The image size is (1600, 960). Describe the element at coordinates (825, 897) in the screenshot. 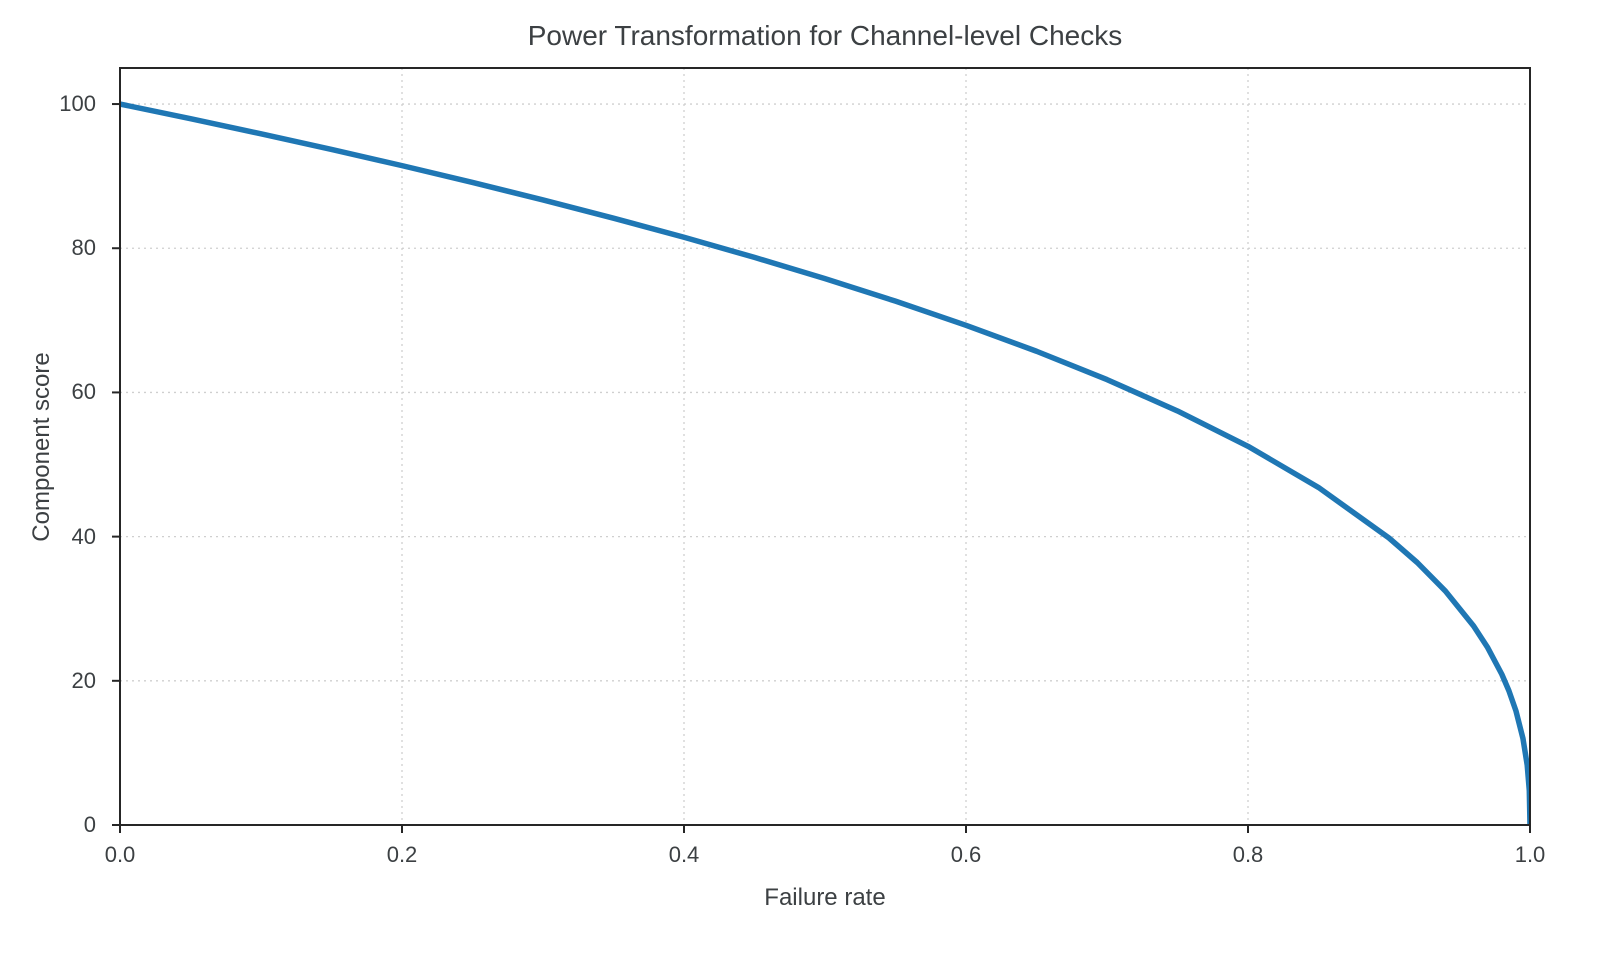

I see `x-axis-label: Failure rate` at that location.